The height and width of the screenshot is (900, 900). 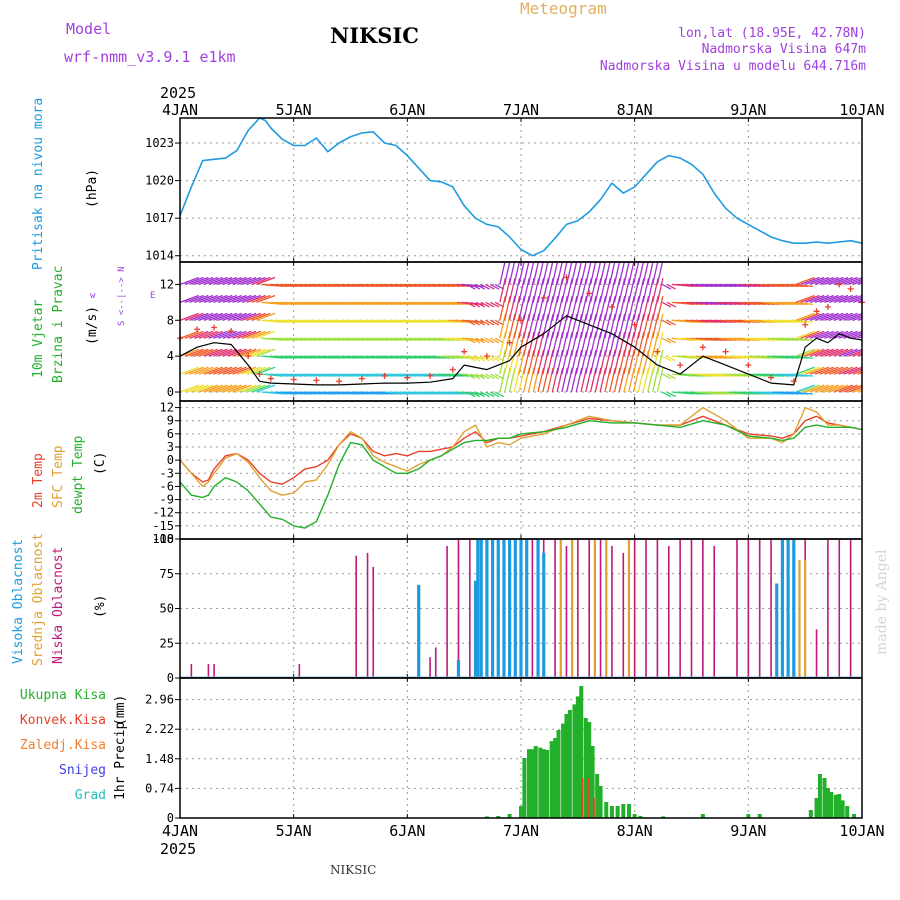 What do you see at coordinates (58, 605) in the screenshot?
I see `cloud-ylabel-low: Niska Oblacnost` at bounding box center [58, 605].